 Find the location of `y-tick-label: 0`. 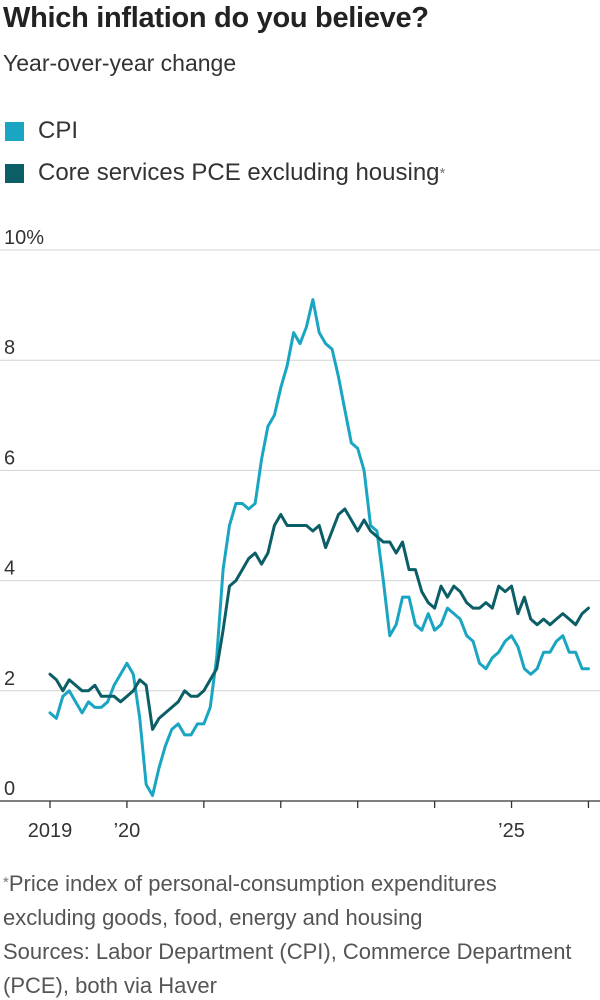

y-tick-label: 0 is located at coordinates (9, 789).